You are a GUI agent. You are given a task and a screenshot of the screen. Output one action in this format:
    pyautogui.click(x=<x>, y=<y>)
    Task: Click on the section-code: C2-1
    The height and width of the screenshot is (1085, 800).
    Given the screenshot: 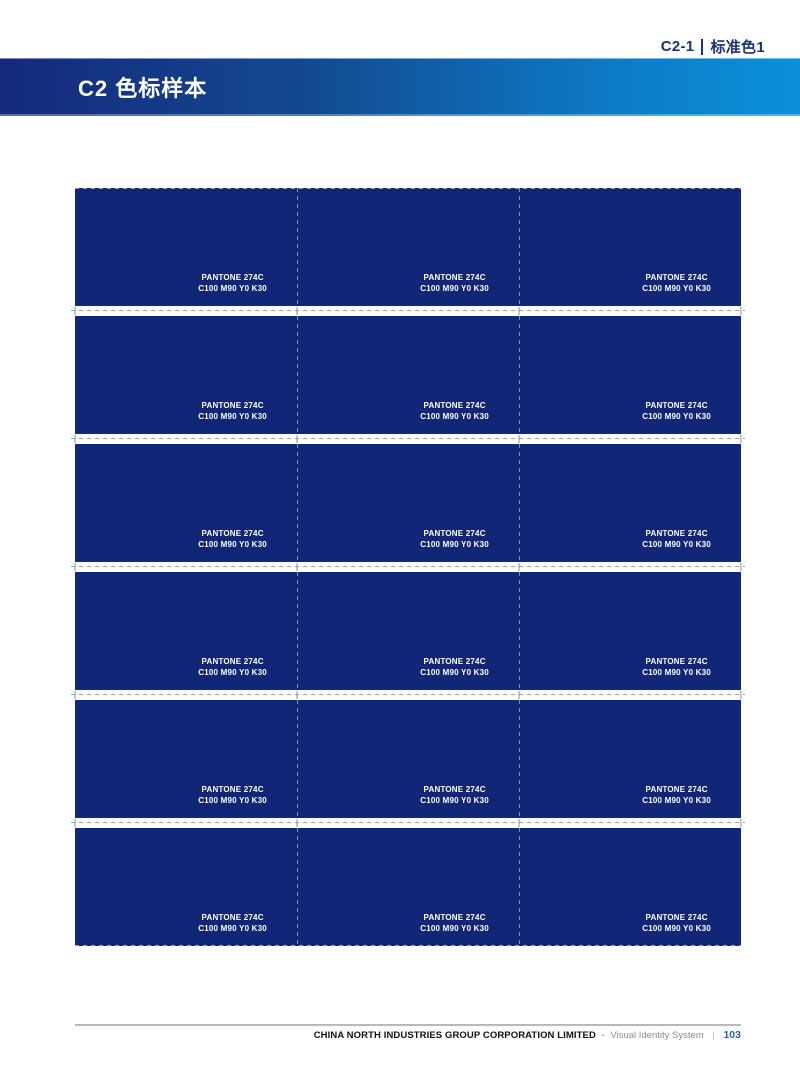 What is the action you would take?
    pyautogui.click(x=677, y=46)
    